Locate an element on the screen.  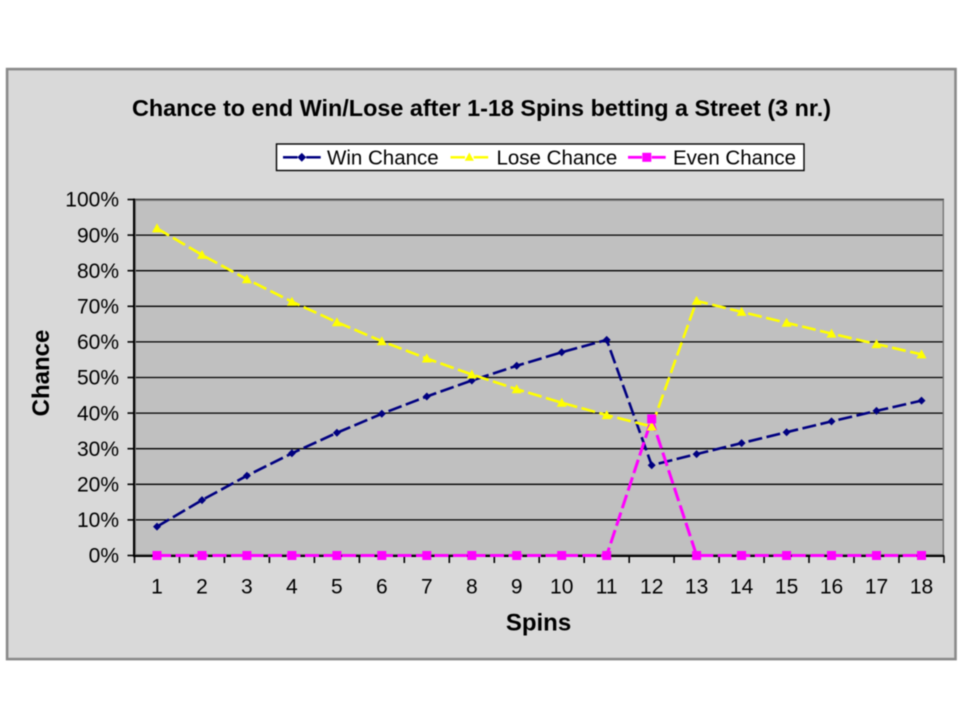
svg-text: Even Chance is located at coordinates (734, 158).